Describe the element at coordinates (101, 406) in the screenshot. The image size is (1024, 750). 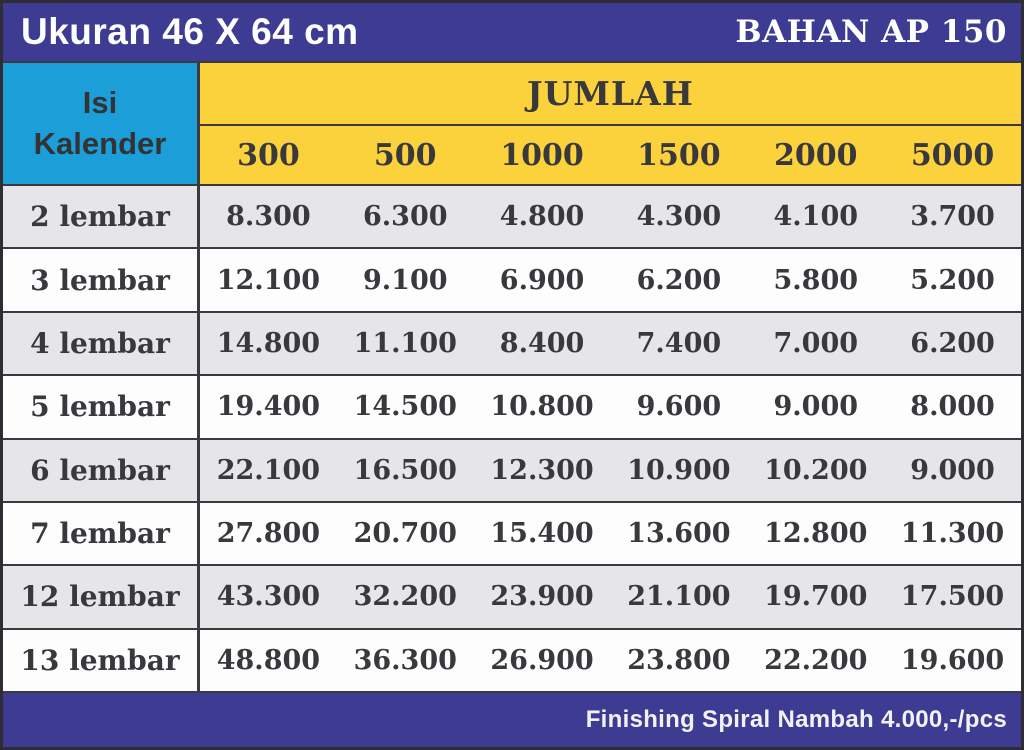
I see `row-label: 5 lembar` at that location.